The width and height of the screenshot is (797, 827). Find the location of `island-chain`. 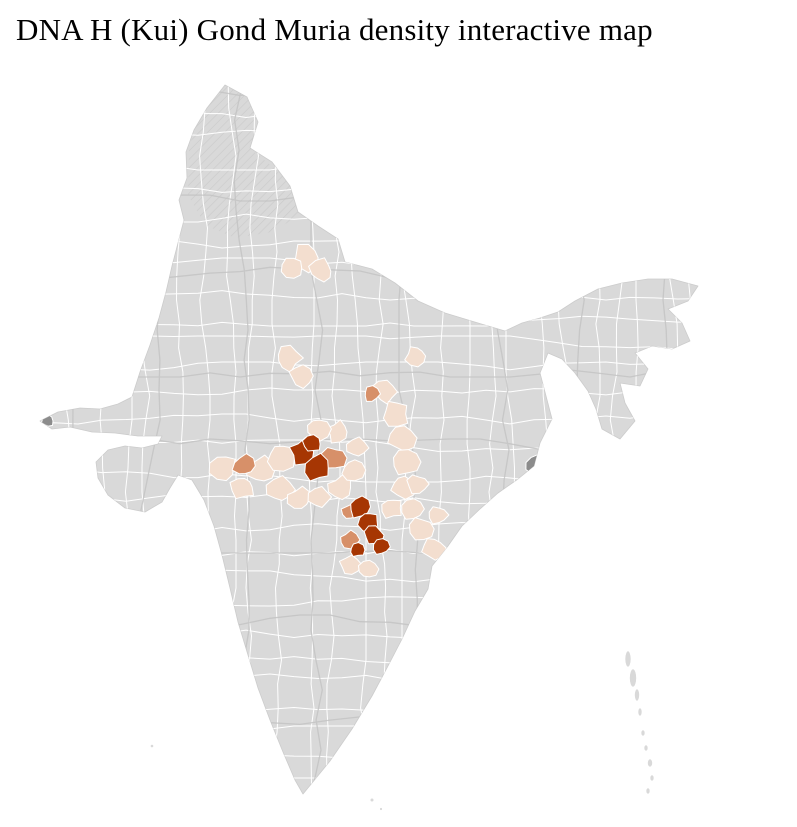

island-chain is located at coordinates (402, 730).